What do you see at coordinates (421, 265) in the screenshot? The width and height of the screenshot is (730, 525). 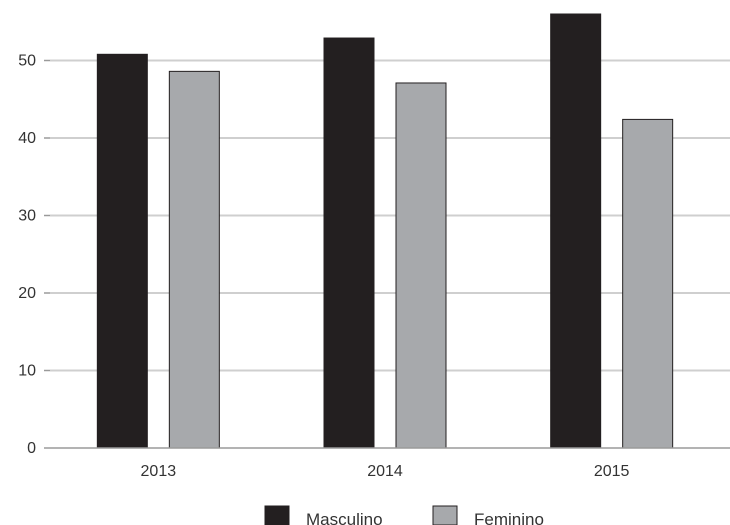 I see `bar-feminino-2014` at bounding box center [421, 265].